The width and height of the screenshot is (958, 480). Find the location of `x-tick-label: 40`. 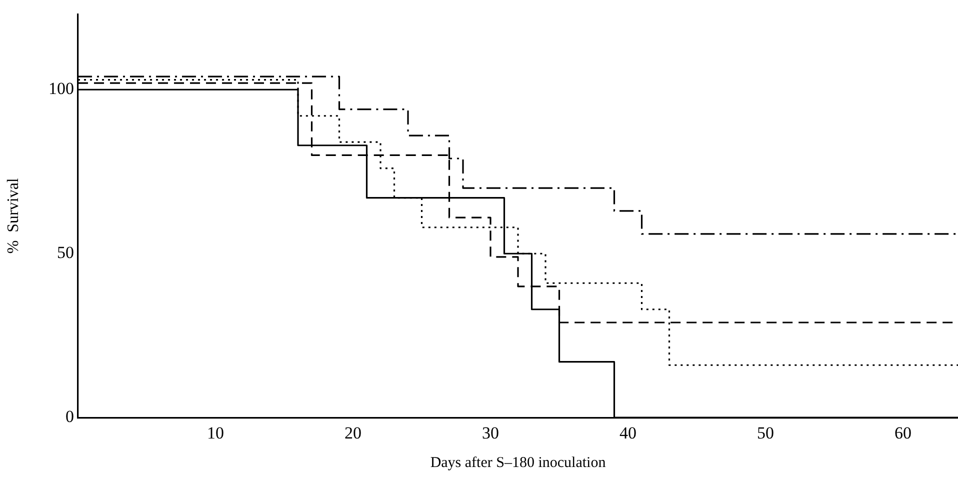

x-tick-label: 40 is located at coordinates (628, 432).